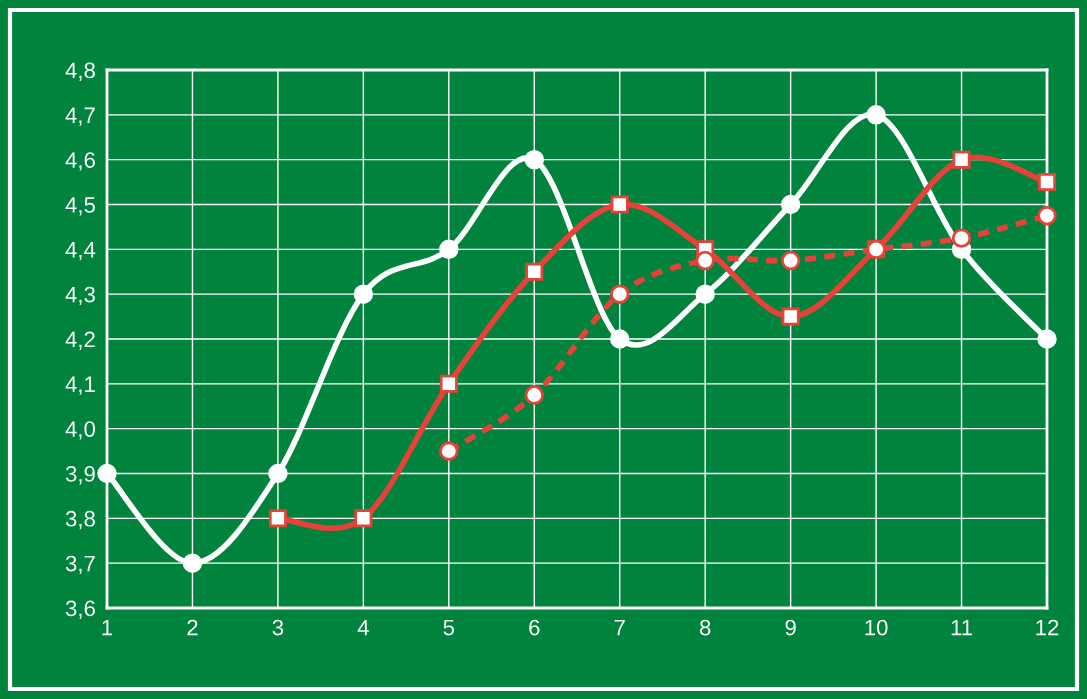 This screenshot has width=1087, height=699. What do you see at coordinates (80, 206) in the screenshot?
I see `y-tick-label: 4,5` at bounding box center [80, 206].